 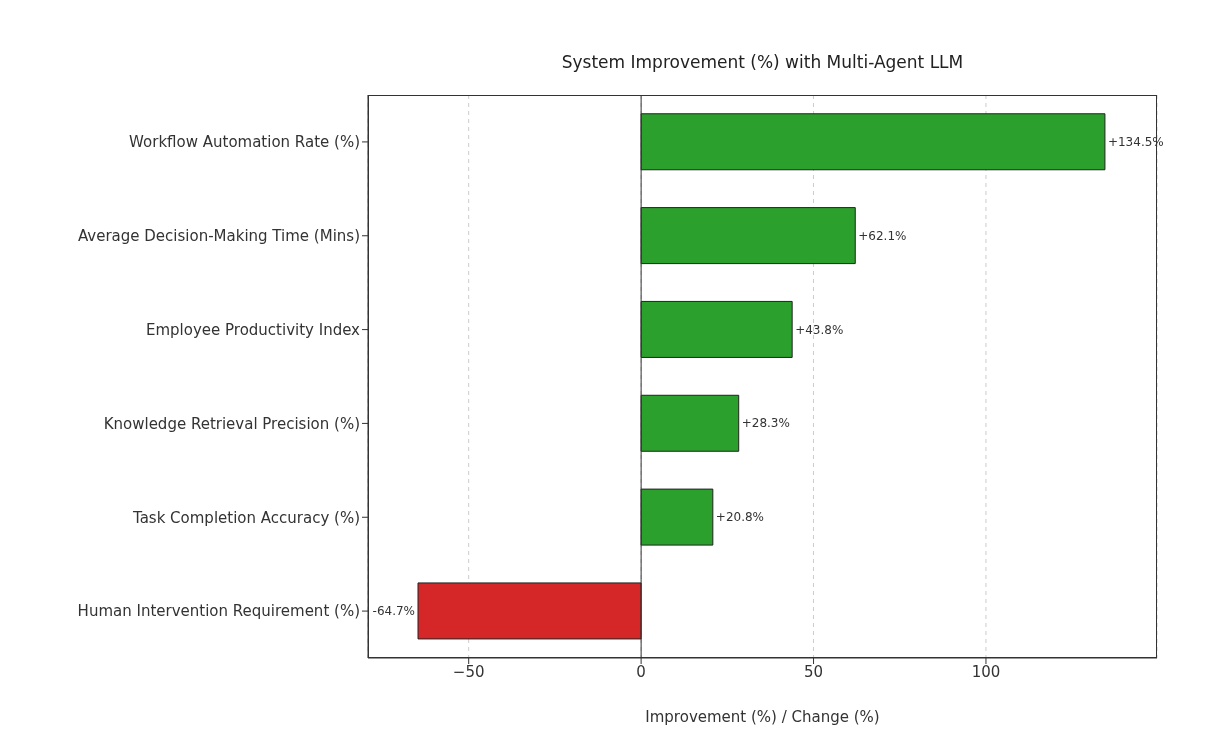 What do you see at coordinates (218, 611) in the screenshot?
I see `y-tick-label: Human Intervention Requirement (%)` at bounding box center [218, 611].